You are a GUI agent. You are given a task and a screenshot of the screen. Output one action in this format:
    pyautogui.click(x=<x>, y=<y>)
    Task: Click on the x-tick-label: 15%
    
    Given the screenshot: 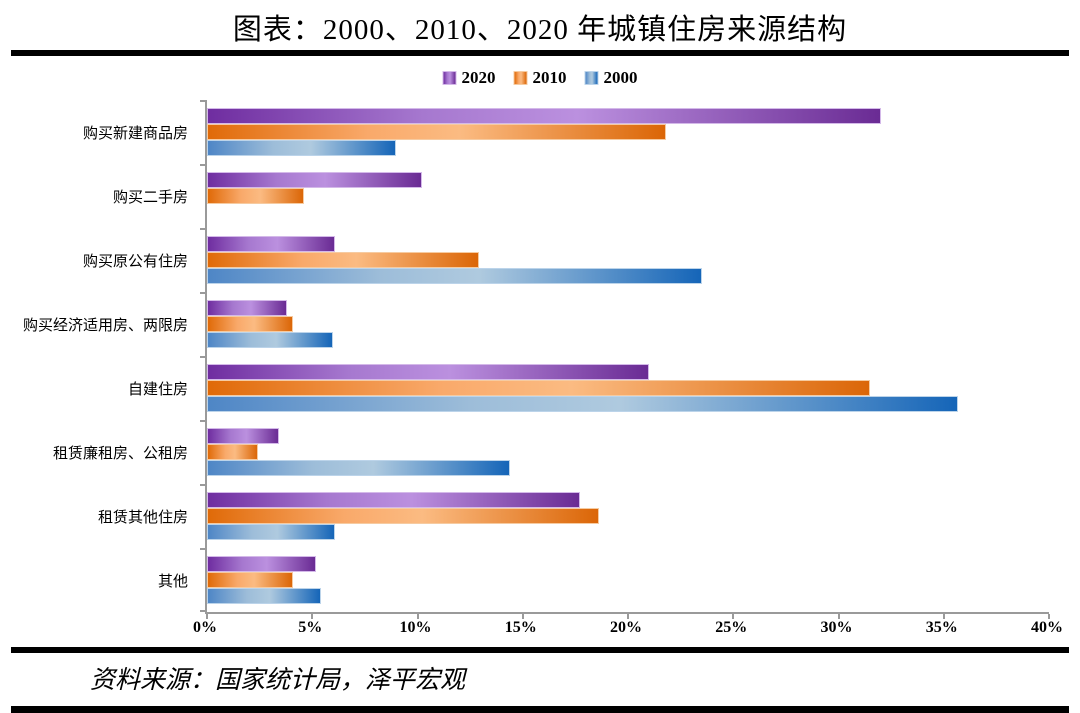 What is the action you would take?
    pyautogui.click(x=520, y=627)
    